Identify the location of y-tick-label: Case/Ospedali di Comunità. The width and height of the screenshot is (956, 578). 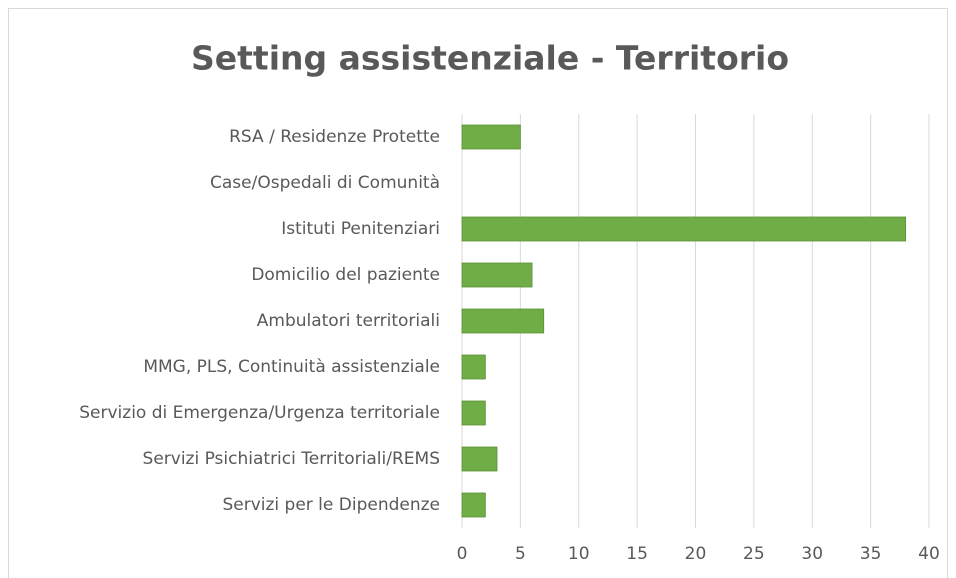
(325, 183).